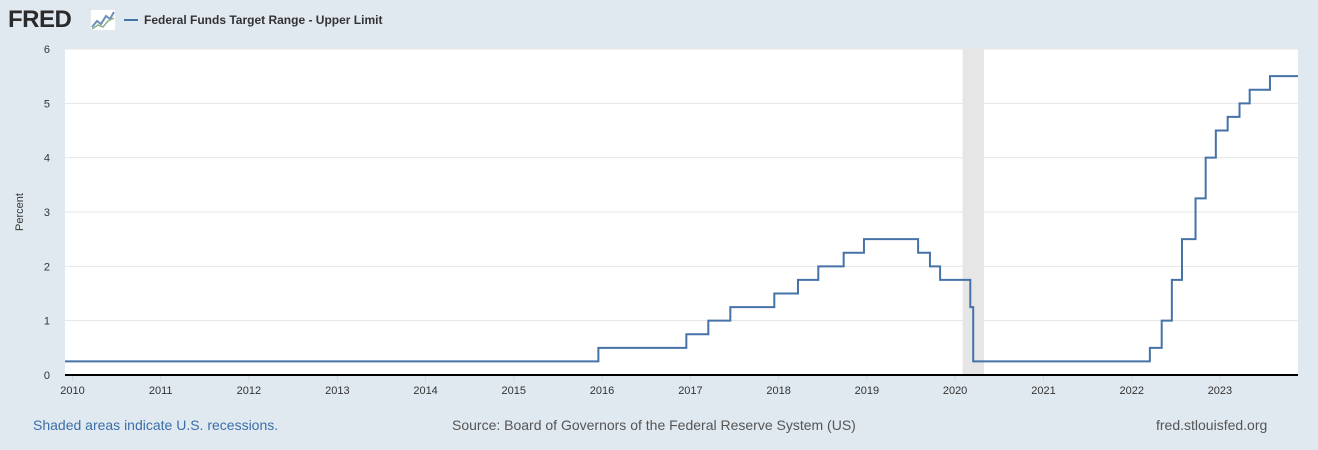 Image resolution: width=1318 pixels, height=450 pixels. I want to click on x-tick-label: 2021, so click(1043, 391).